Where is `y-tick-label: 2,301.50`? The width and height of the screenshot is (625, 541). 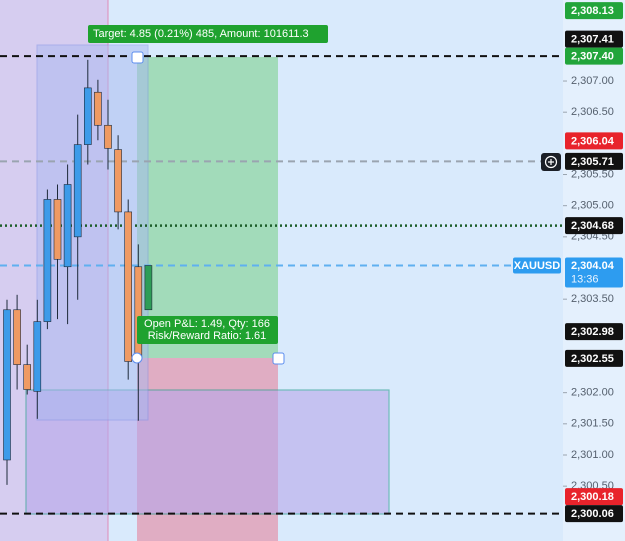
y-tick-label: 2,301.50 is located at coordinates (592, 424).